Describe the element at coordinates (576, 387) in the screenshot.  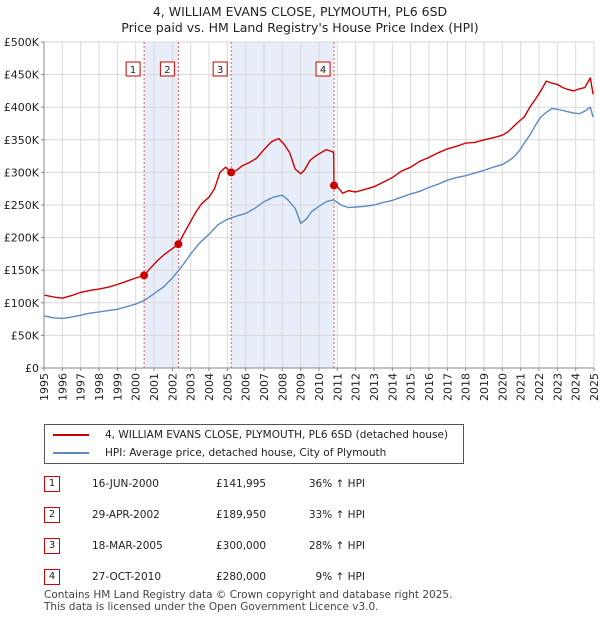
I see `x-tick-label: 2024` at that location.